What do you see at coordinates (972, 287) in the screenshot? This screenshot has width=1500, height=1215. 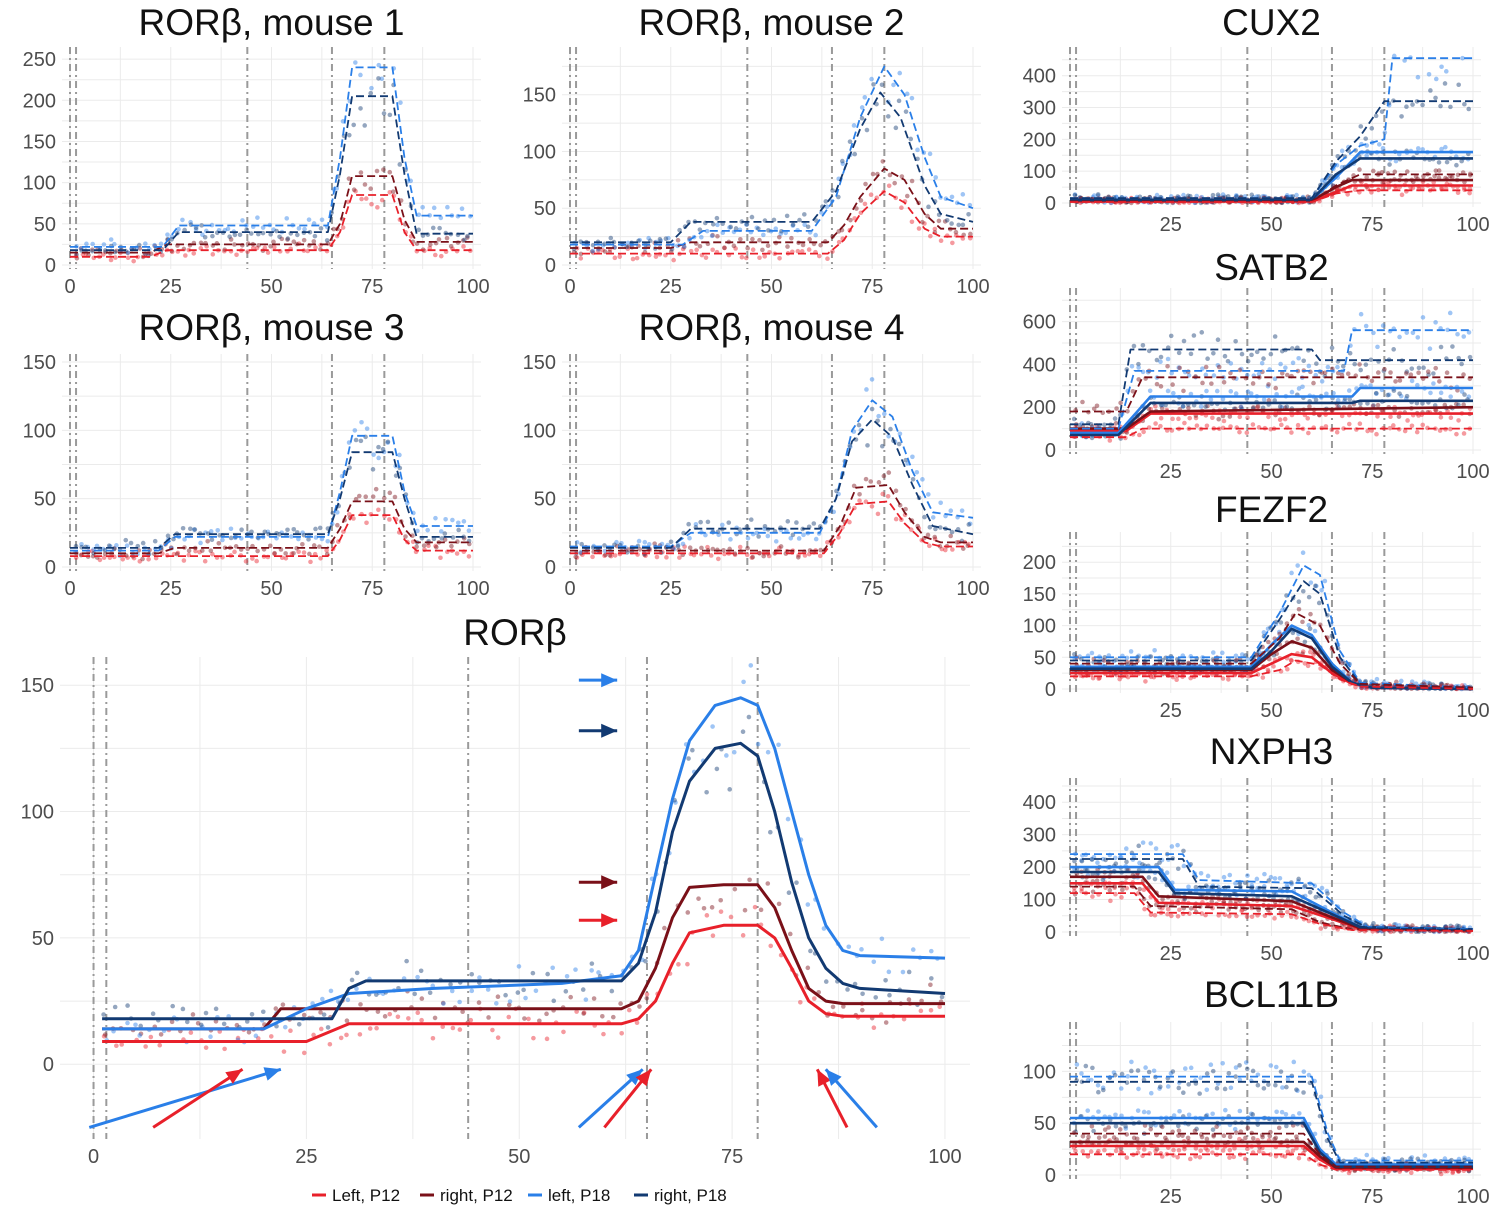 I see `x-tick-label: 100` at bounding box center [972, 287].